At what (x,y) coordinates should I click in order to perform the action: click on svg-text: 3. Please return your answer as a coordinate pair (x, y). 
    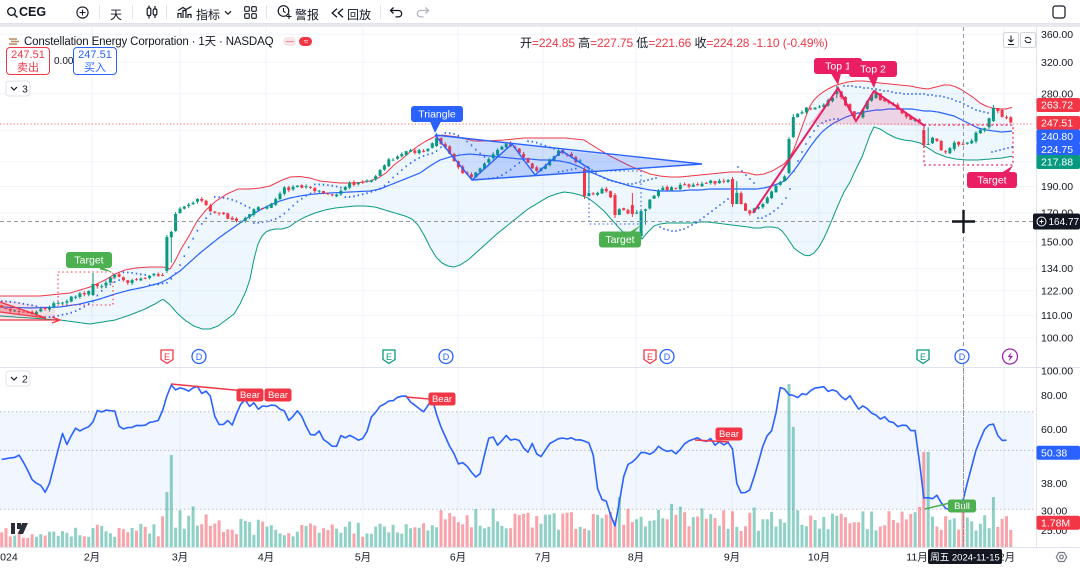
    Looking at the image, I should click on (25, 90).